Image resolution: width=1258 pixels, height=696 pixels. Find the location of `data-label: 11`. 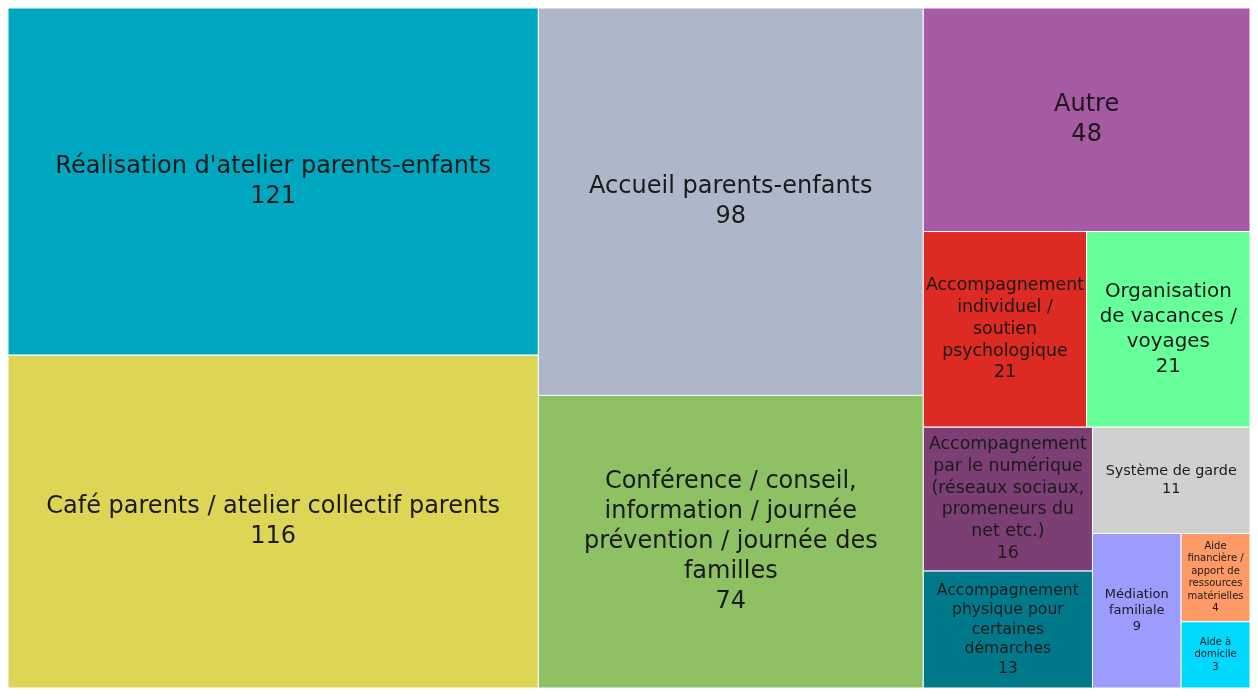

data-label: 11 is located at coordinates (1171, 488).